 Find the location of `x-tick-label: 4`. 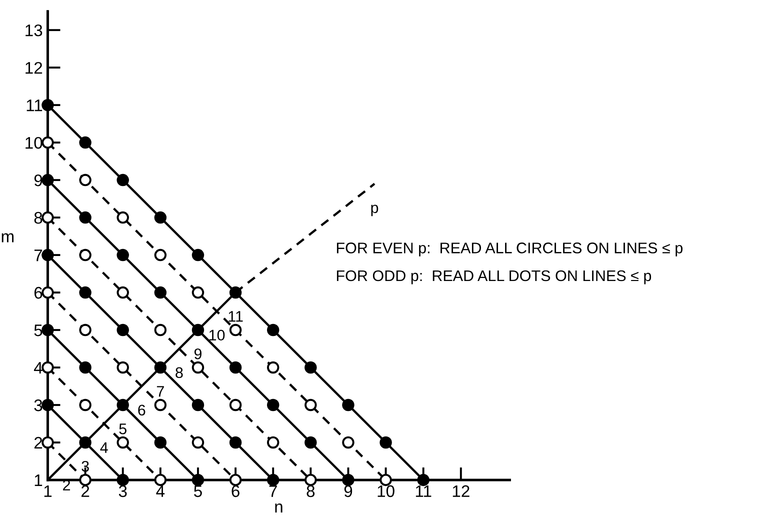

x-tick-label: 4 is located at coordinates (160, 491).